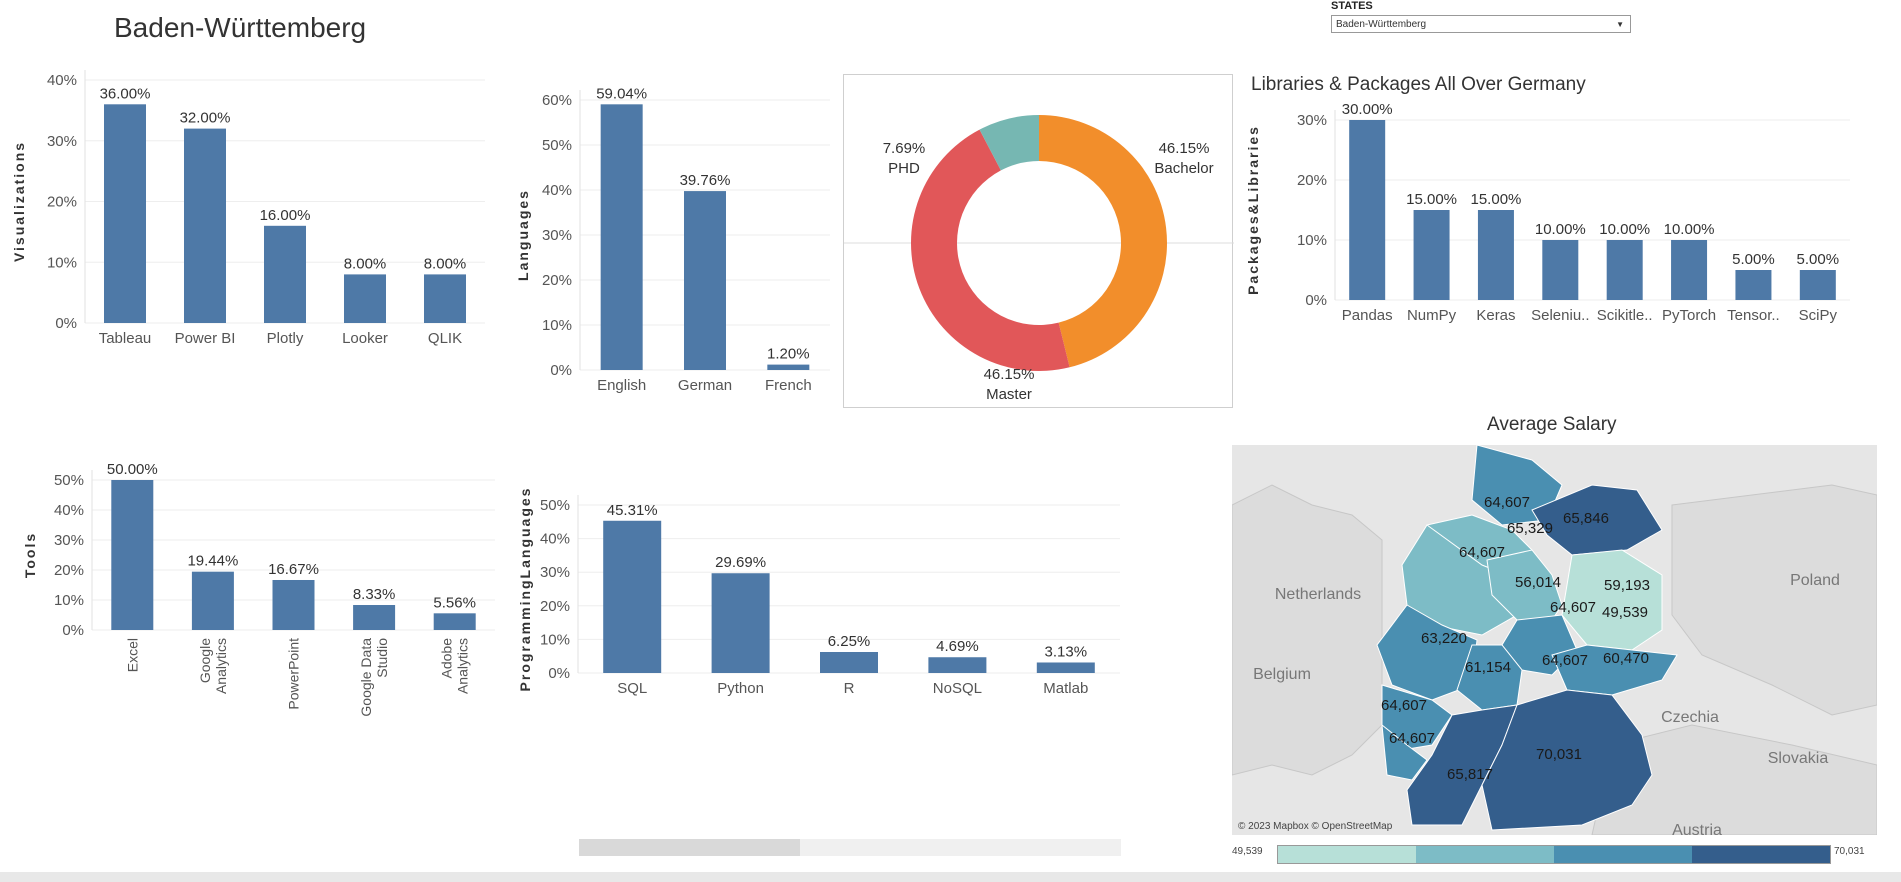 This screenshot has height=882, width=1901. I want to click on data-label: 5.56%, so click(454, 602).